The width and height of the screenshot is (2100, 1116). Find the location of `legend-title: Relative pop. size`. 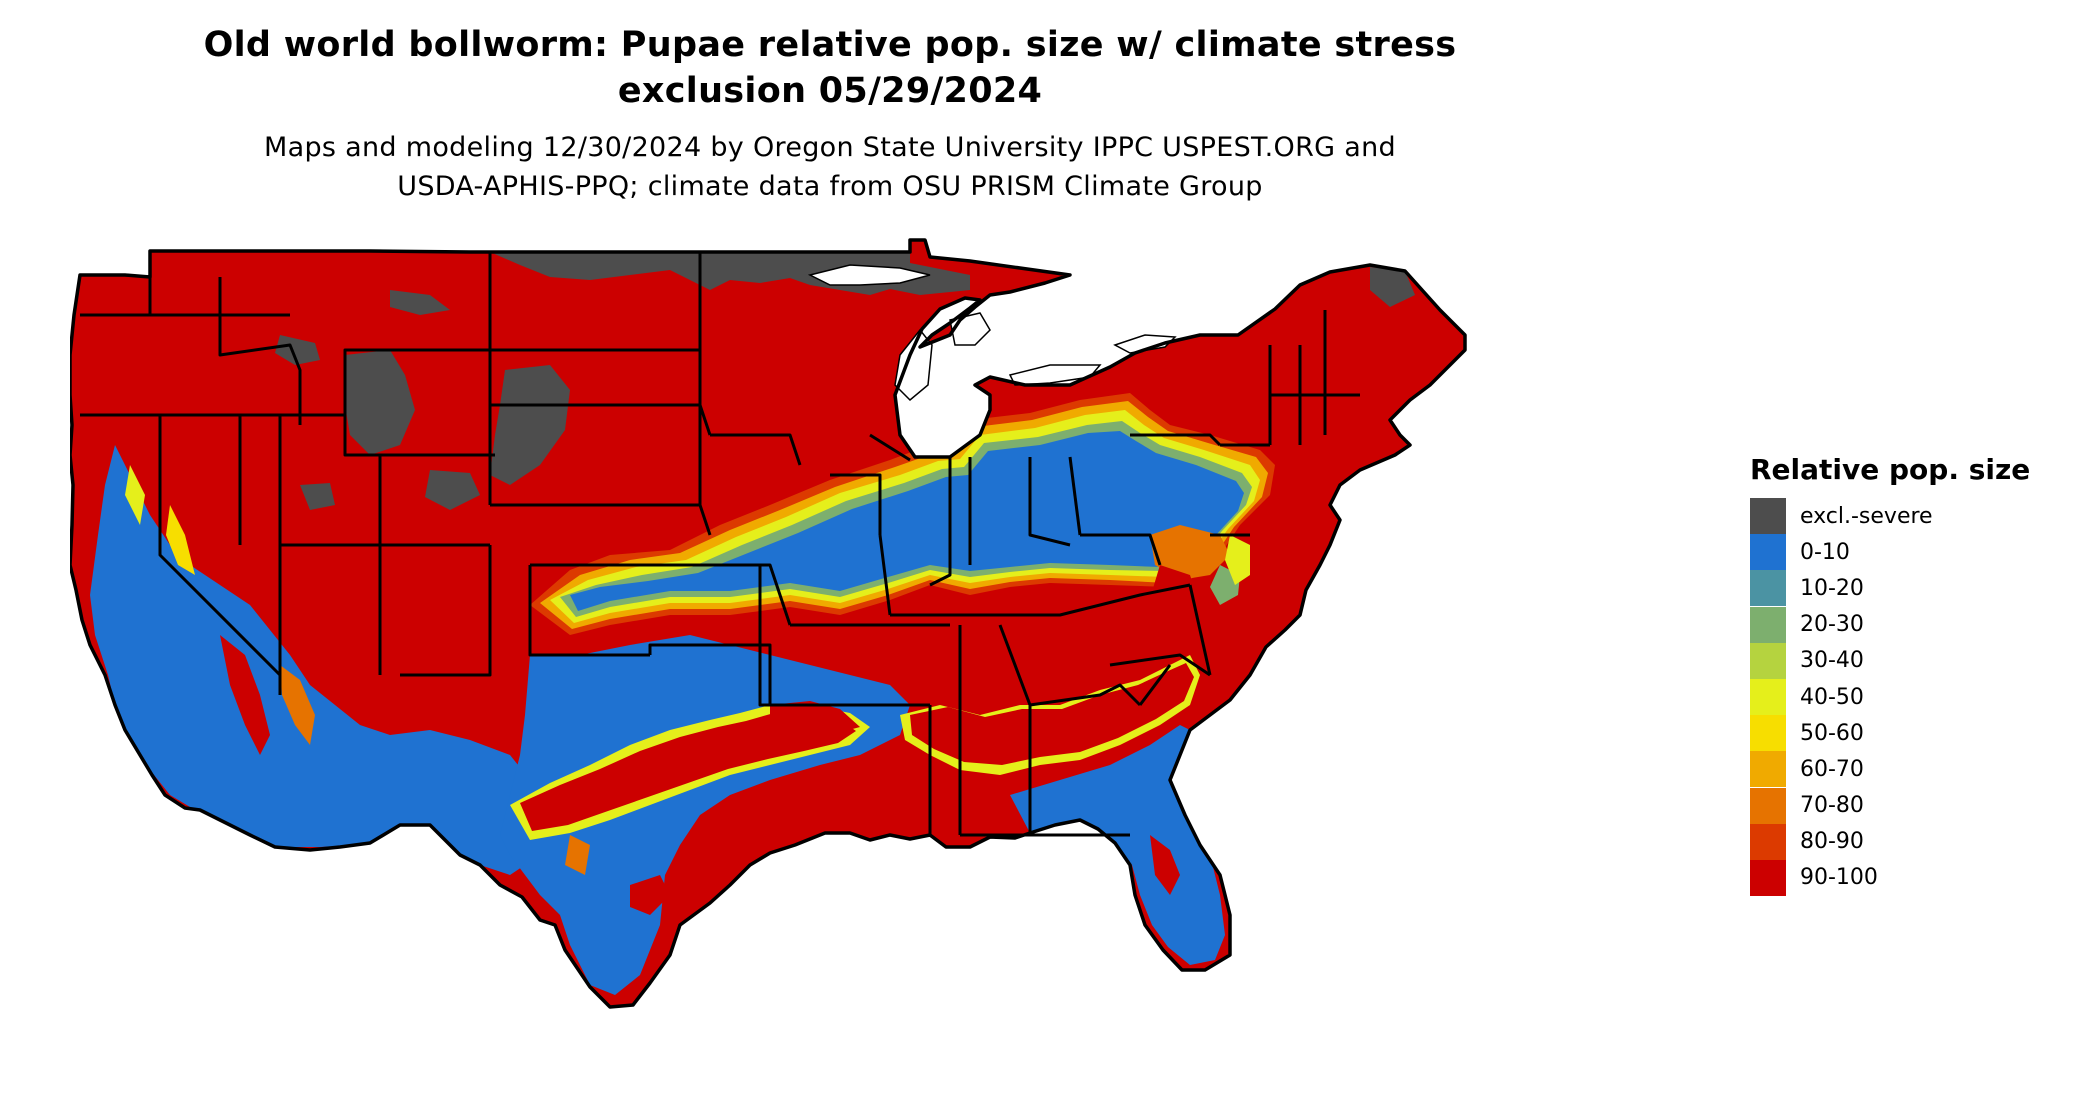

legend-title: Relative pop. size is located at coordinates (1890, 469).